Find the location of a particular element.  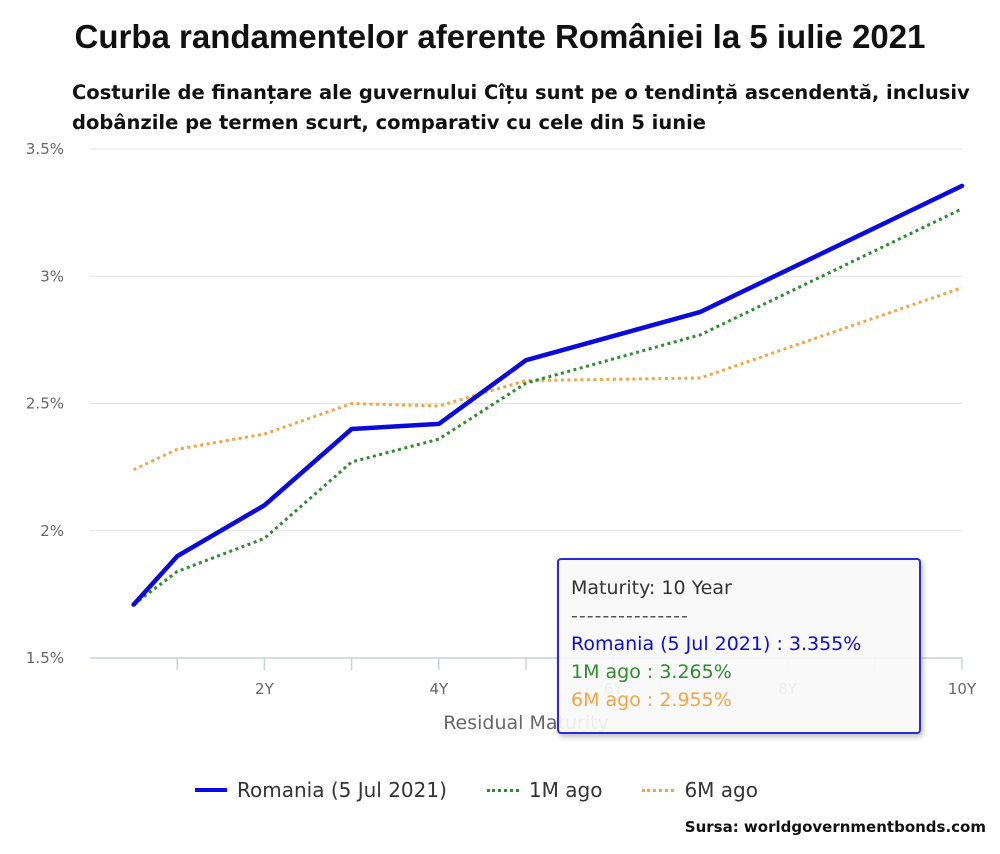

y-tick-label: 3% is located at coordinates (52, 276).